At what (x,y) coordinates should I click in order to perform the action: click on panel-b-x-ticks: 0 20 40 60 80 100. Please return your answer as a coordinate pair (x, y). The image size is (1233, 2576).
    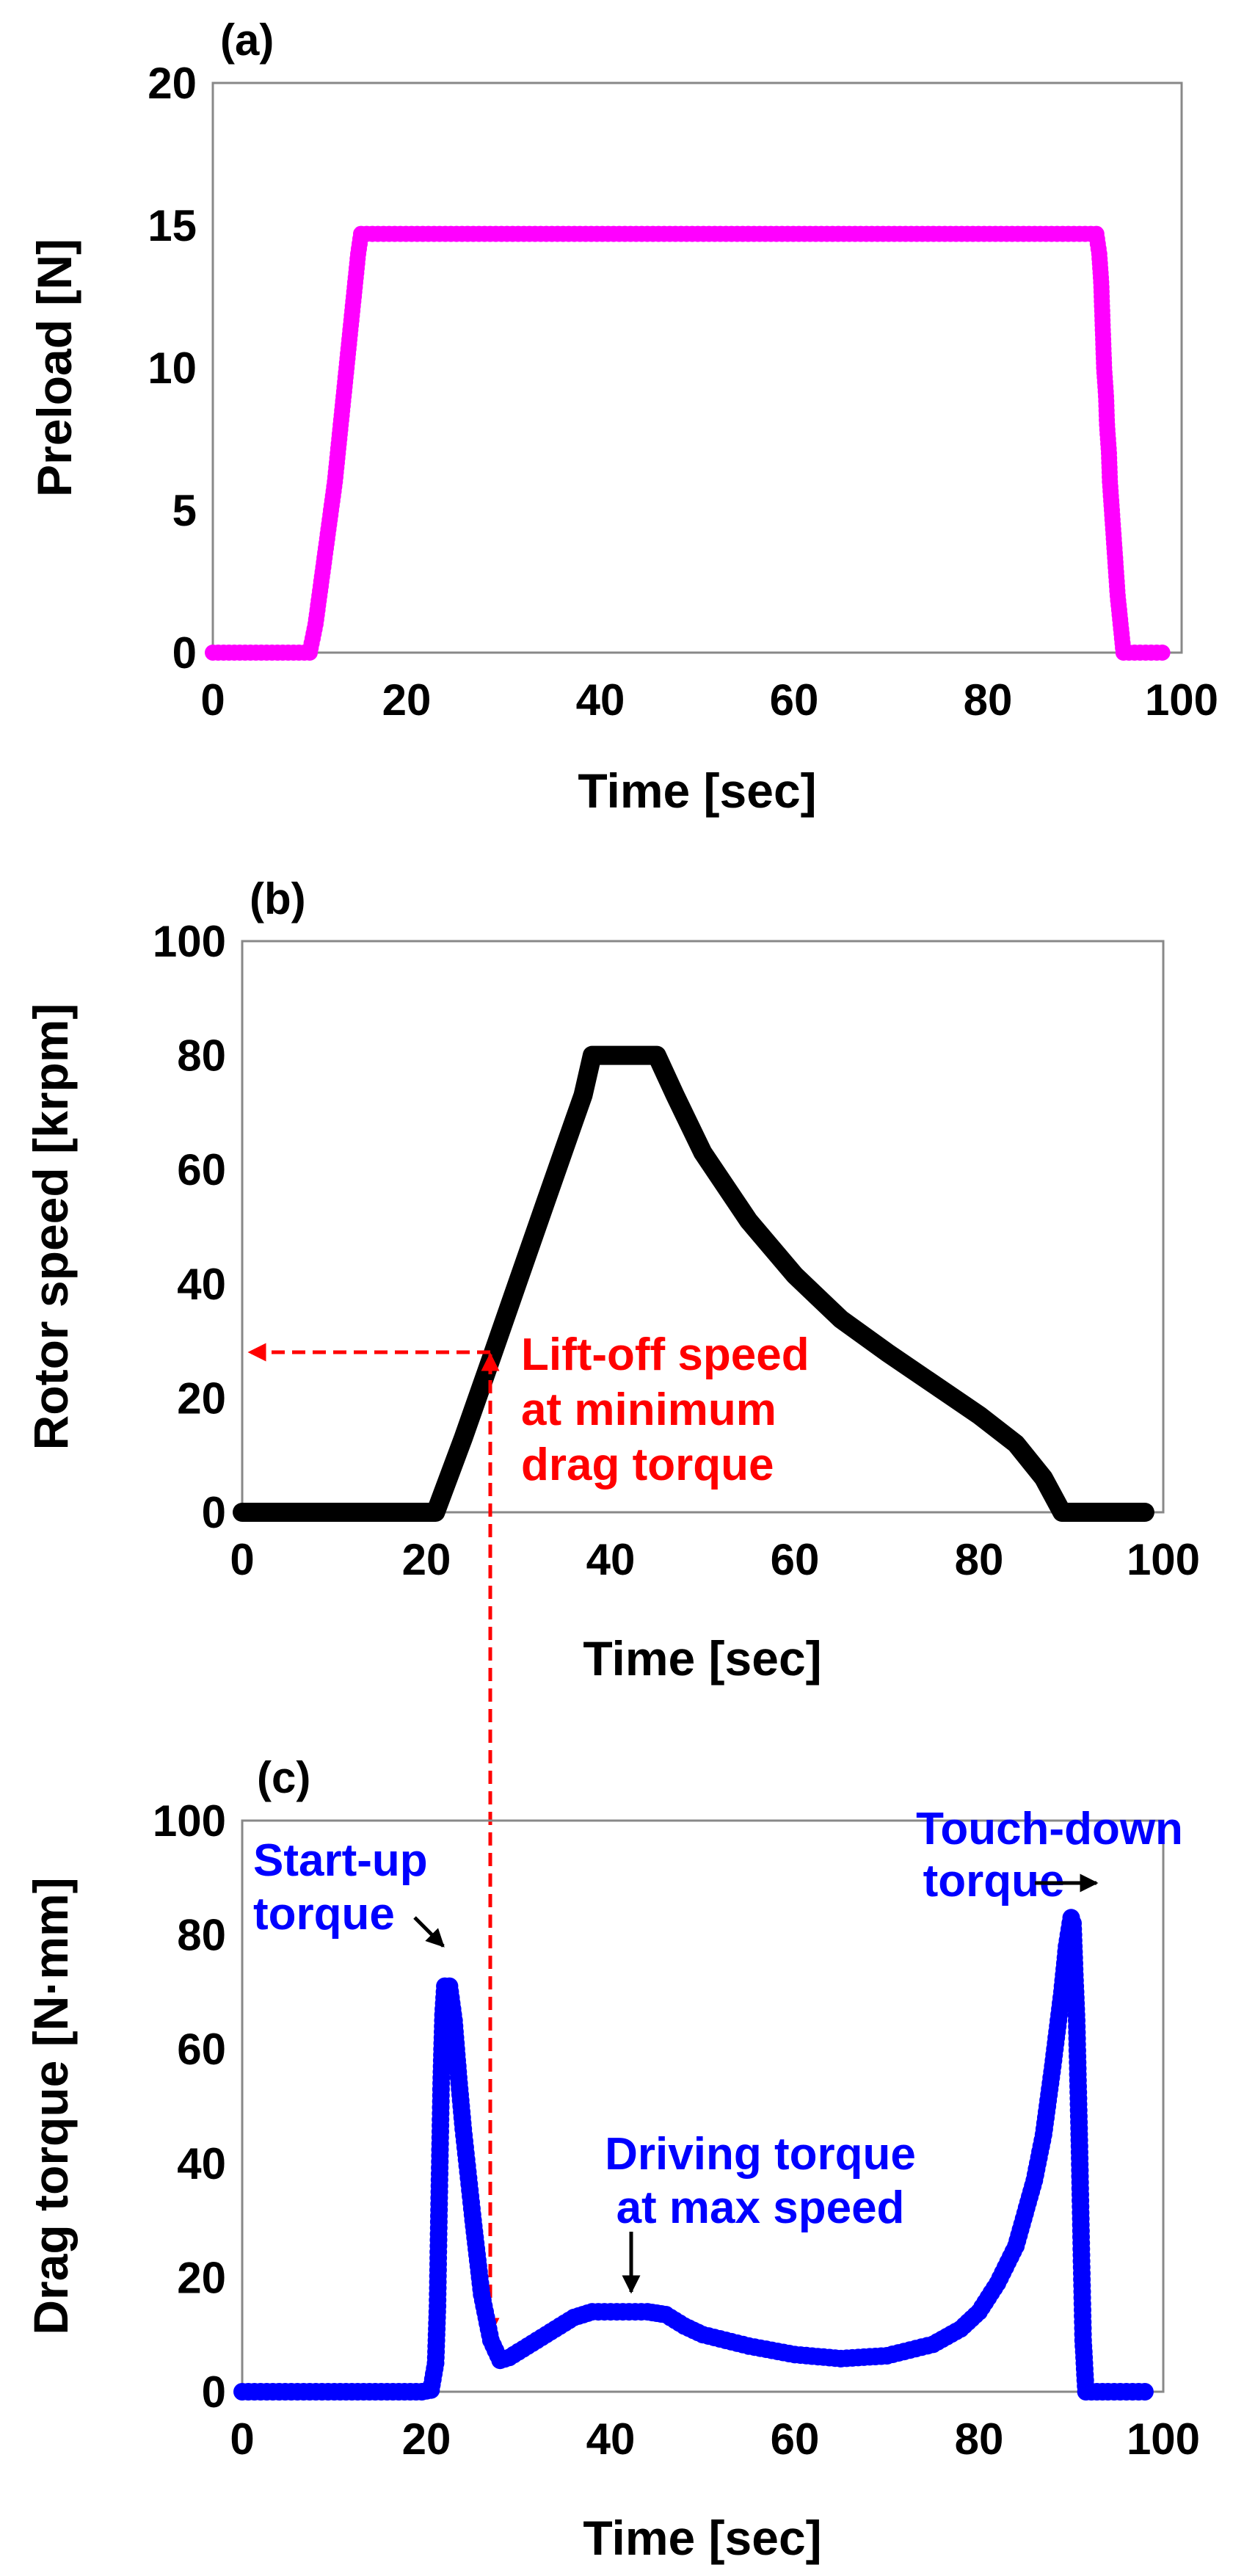
    Looking at the image, I should click on (715, 1560).